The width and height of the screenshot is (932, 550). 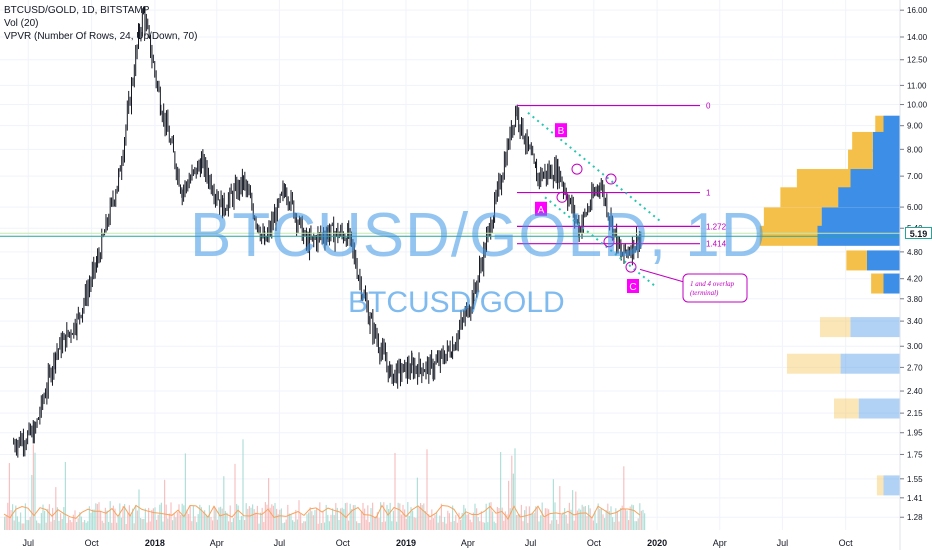 I want to click on wave-label-0: B, so click(x=561, y=131).